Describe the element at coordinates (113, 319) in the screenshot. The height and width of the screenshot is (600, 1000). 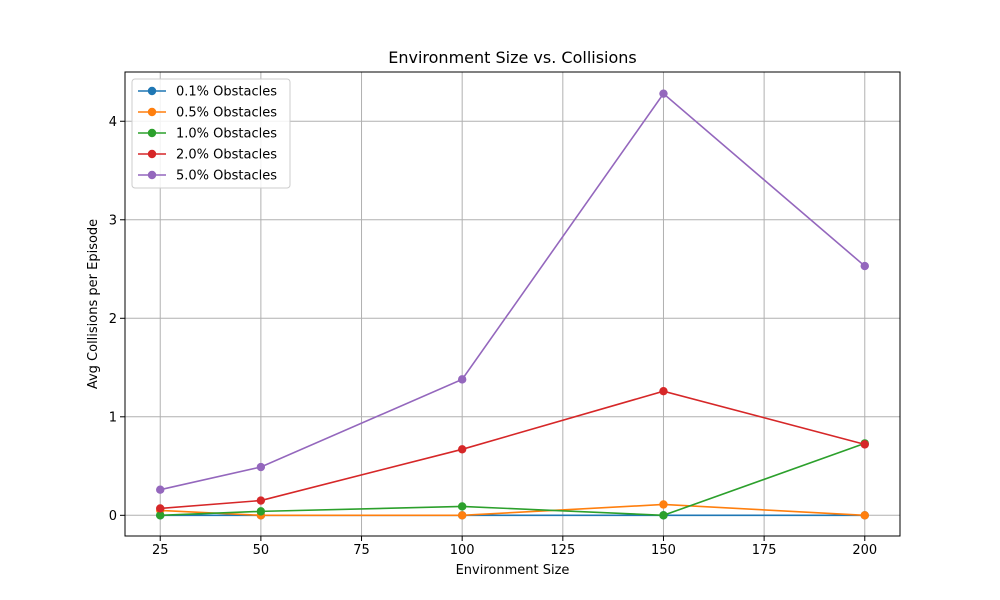
I see `y-tick-label: 2` at that location.